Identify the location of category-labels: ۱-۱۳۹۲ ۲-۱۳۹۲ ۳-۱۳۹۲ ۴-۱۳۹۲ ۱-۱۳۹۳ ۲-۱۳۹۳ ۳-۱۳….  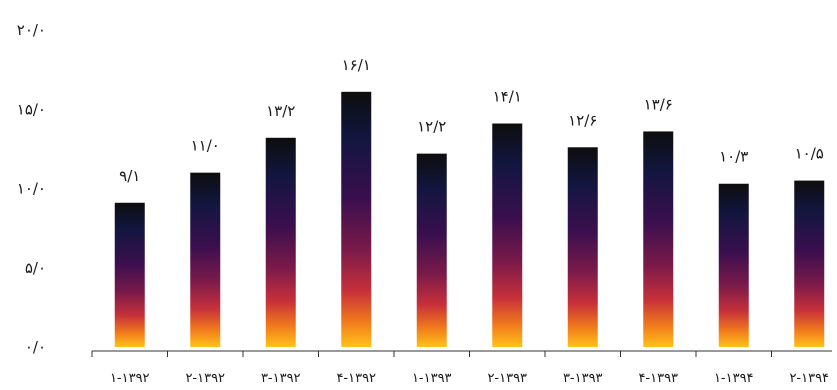
(469, 378).